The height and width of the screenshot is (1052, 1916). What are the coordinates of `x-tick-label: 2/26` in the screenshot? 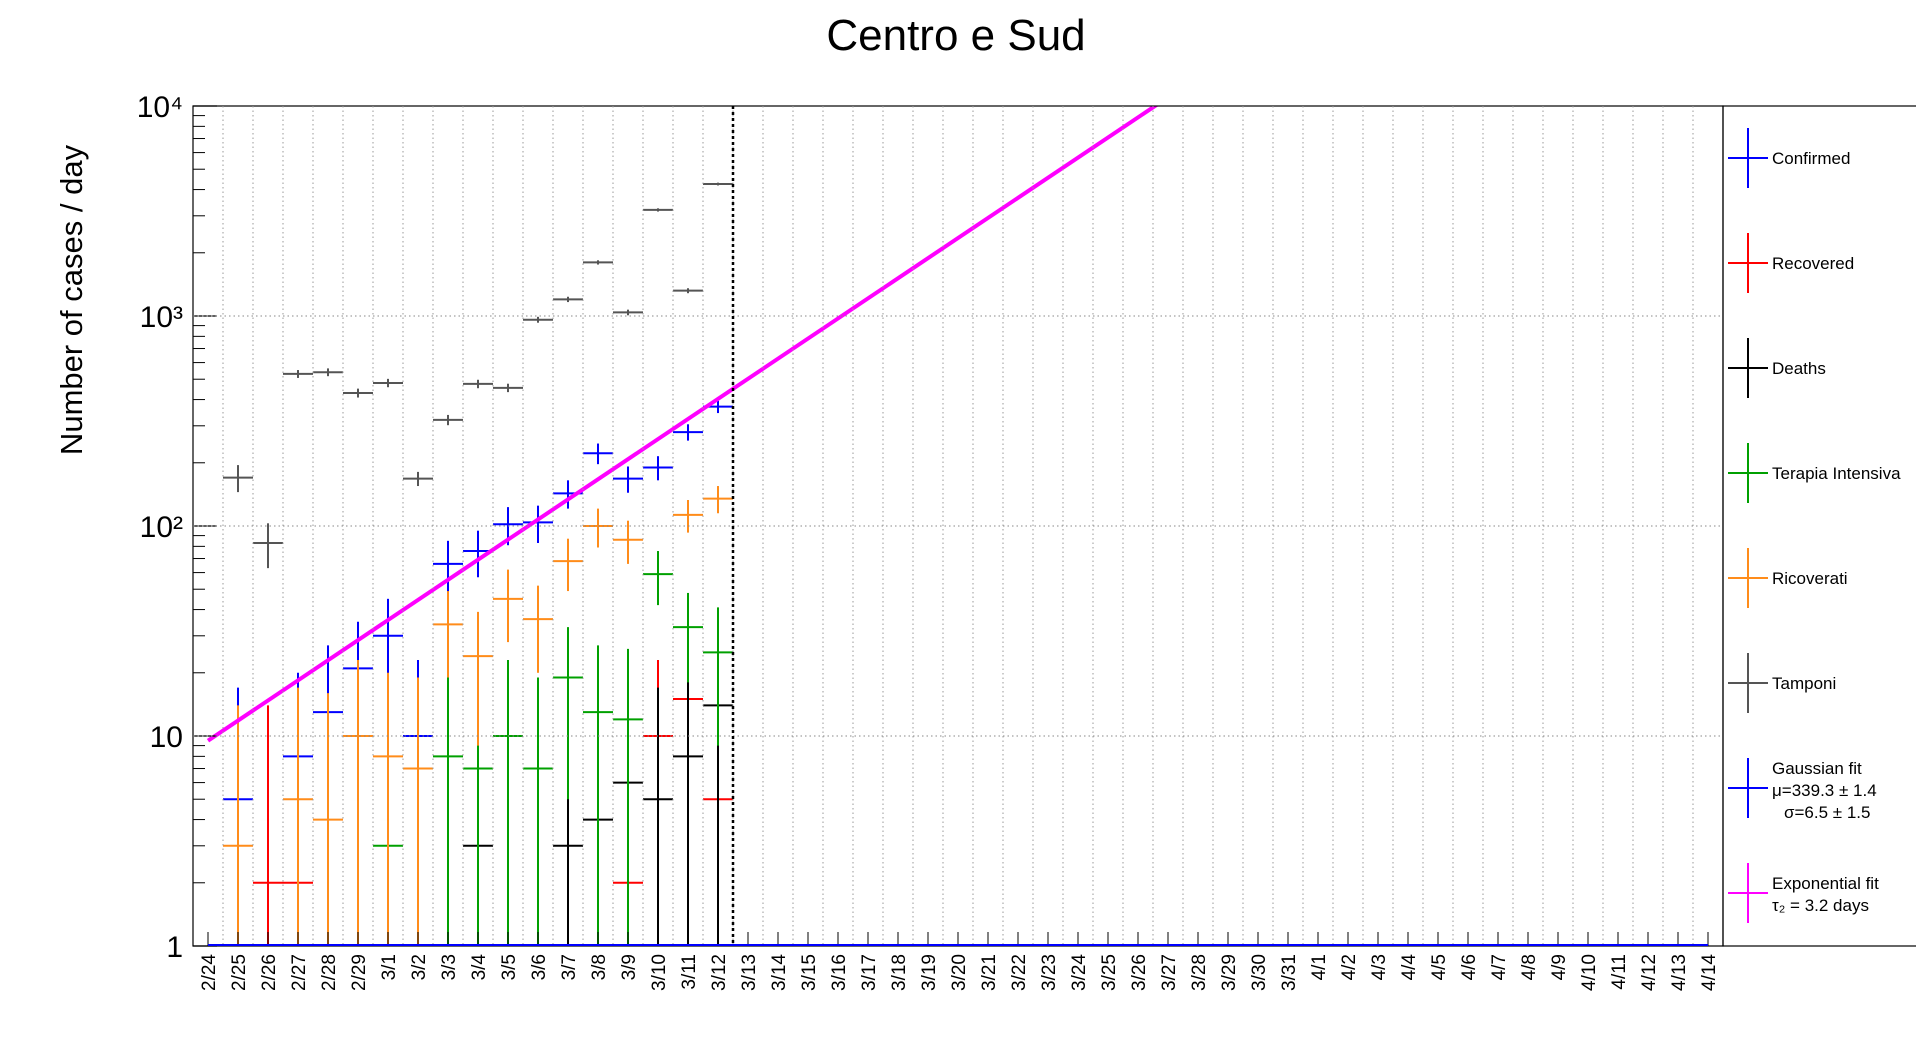 It's located at (269, 972).